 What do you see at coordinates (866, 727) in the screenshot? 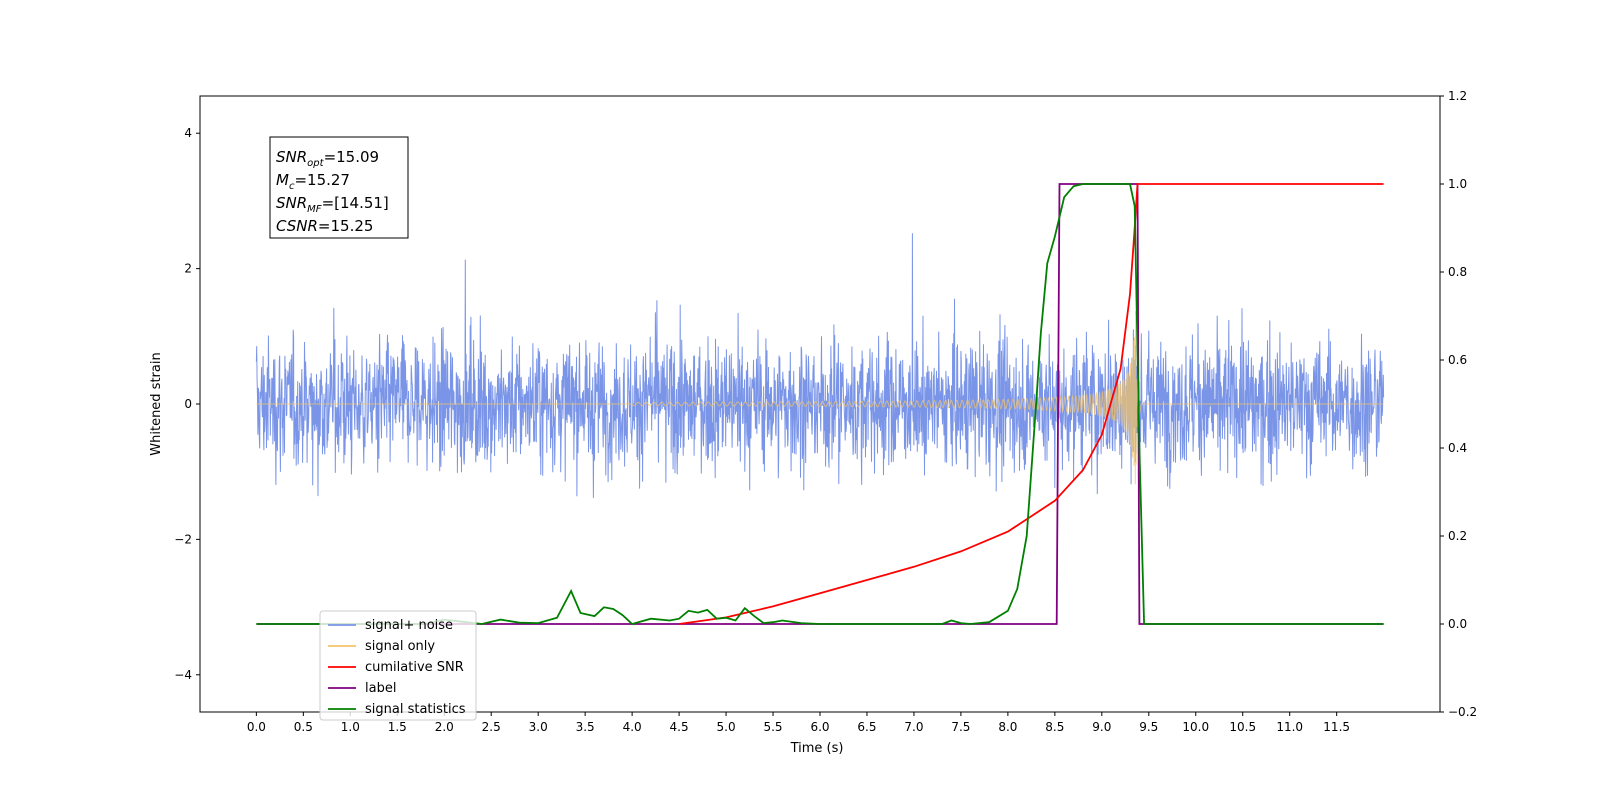
I see `x-tick-label: 6.5` at bounding box center [866, 727].